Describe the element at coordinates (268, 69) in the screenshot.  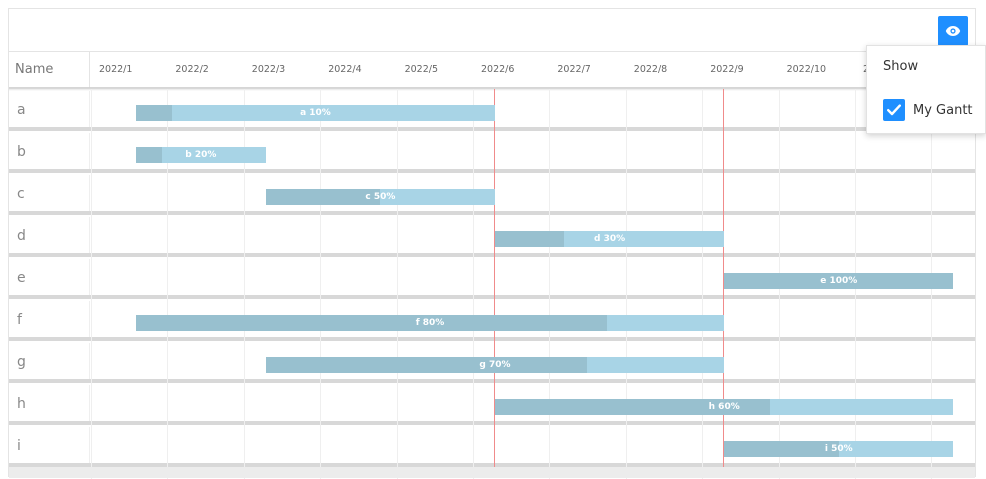
I see `month-label: 2022/3` at that location.